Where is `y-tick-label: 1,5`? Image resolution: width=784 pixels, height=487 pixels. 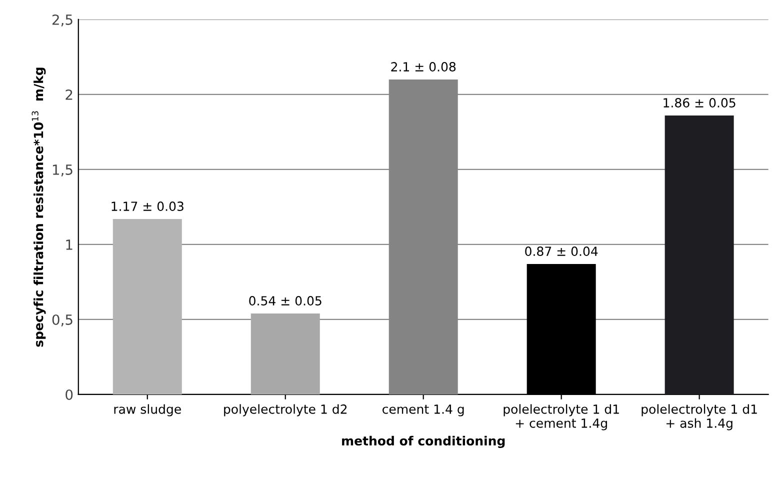 y-tick-label: 1,5 is located at coordinates (62, 170).